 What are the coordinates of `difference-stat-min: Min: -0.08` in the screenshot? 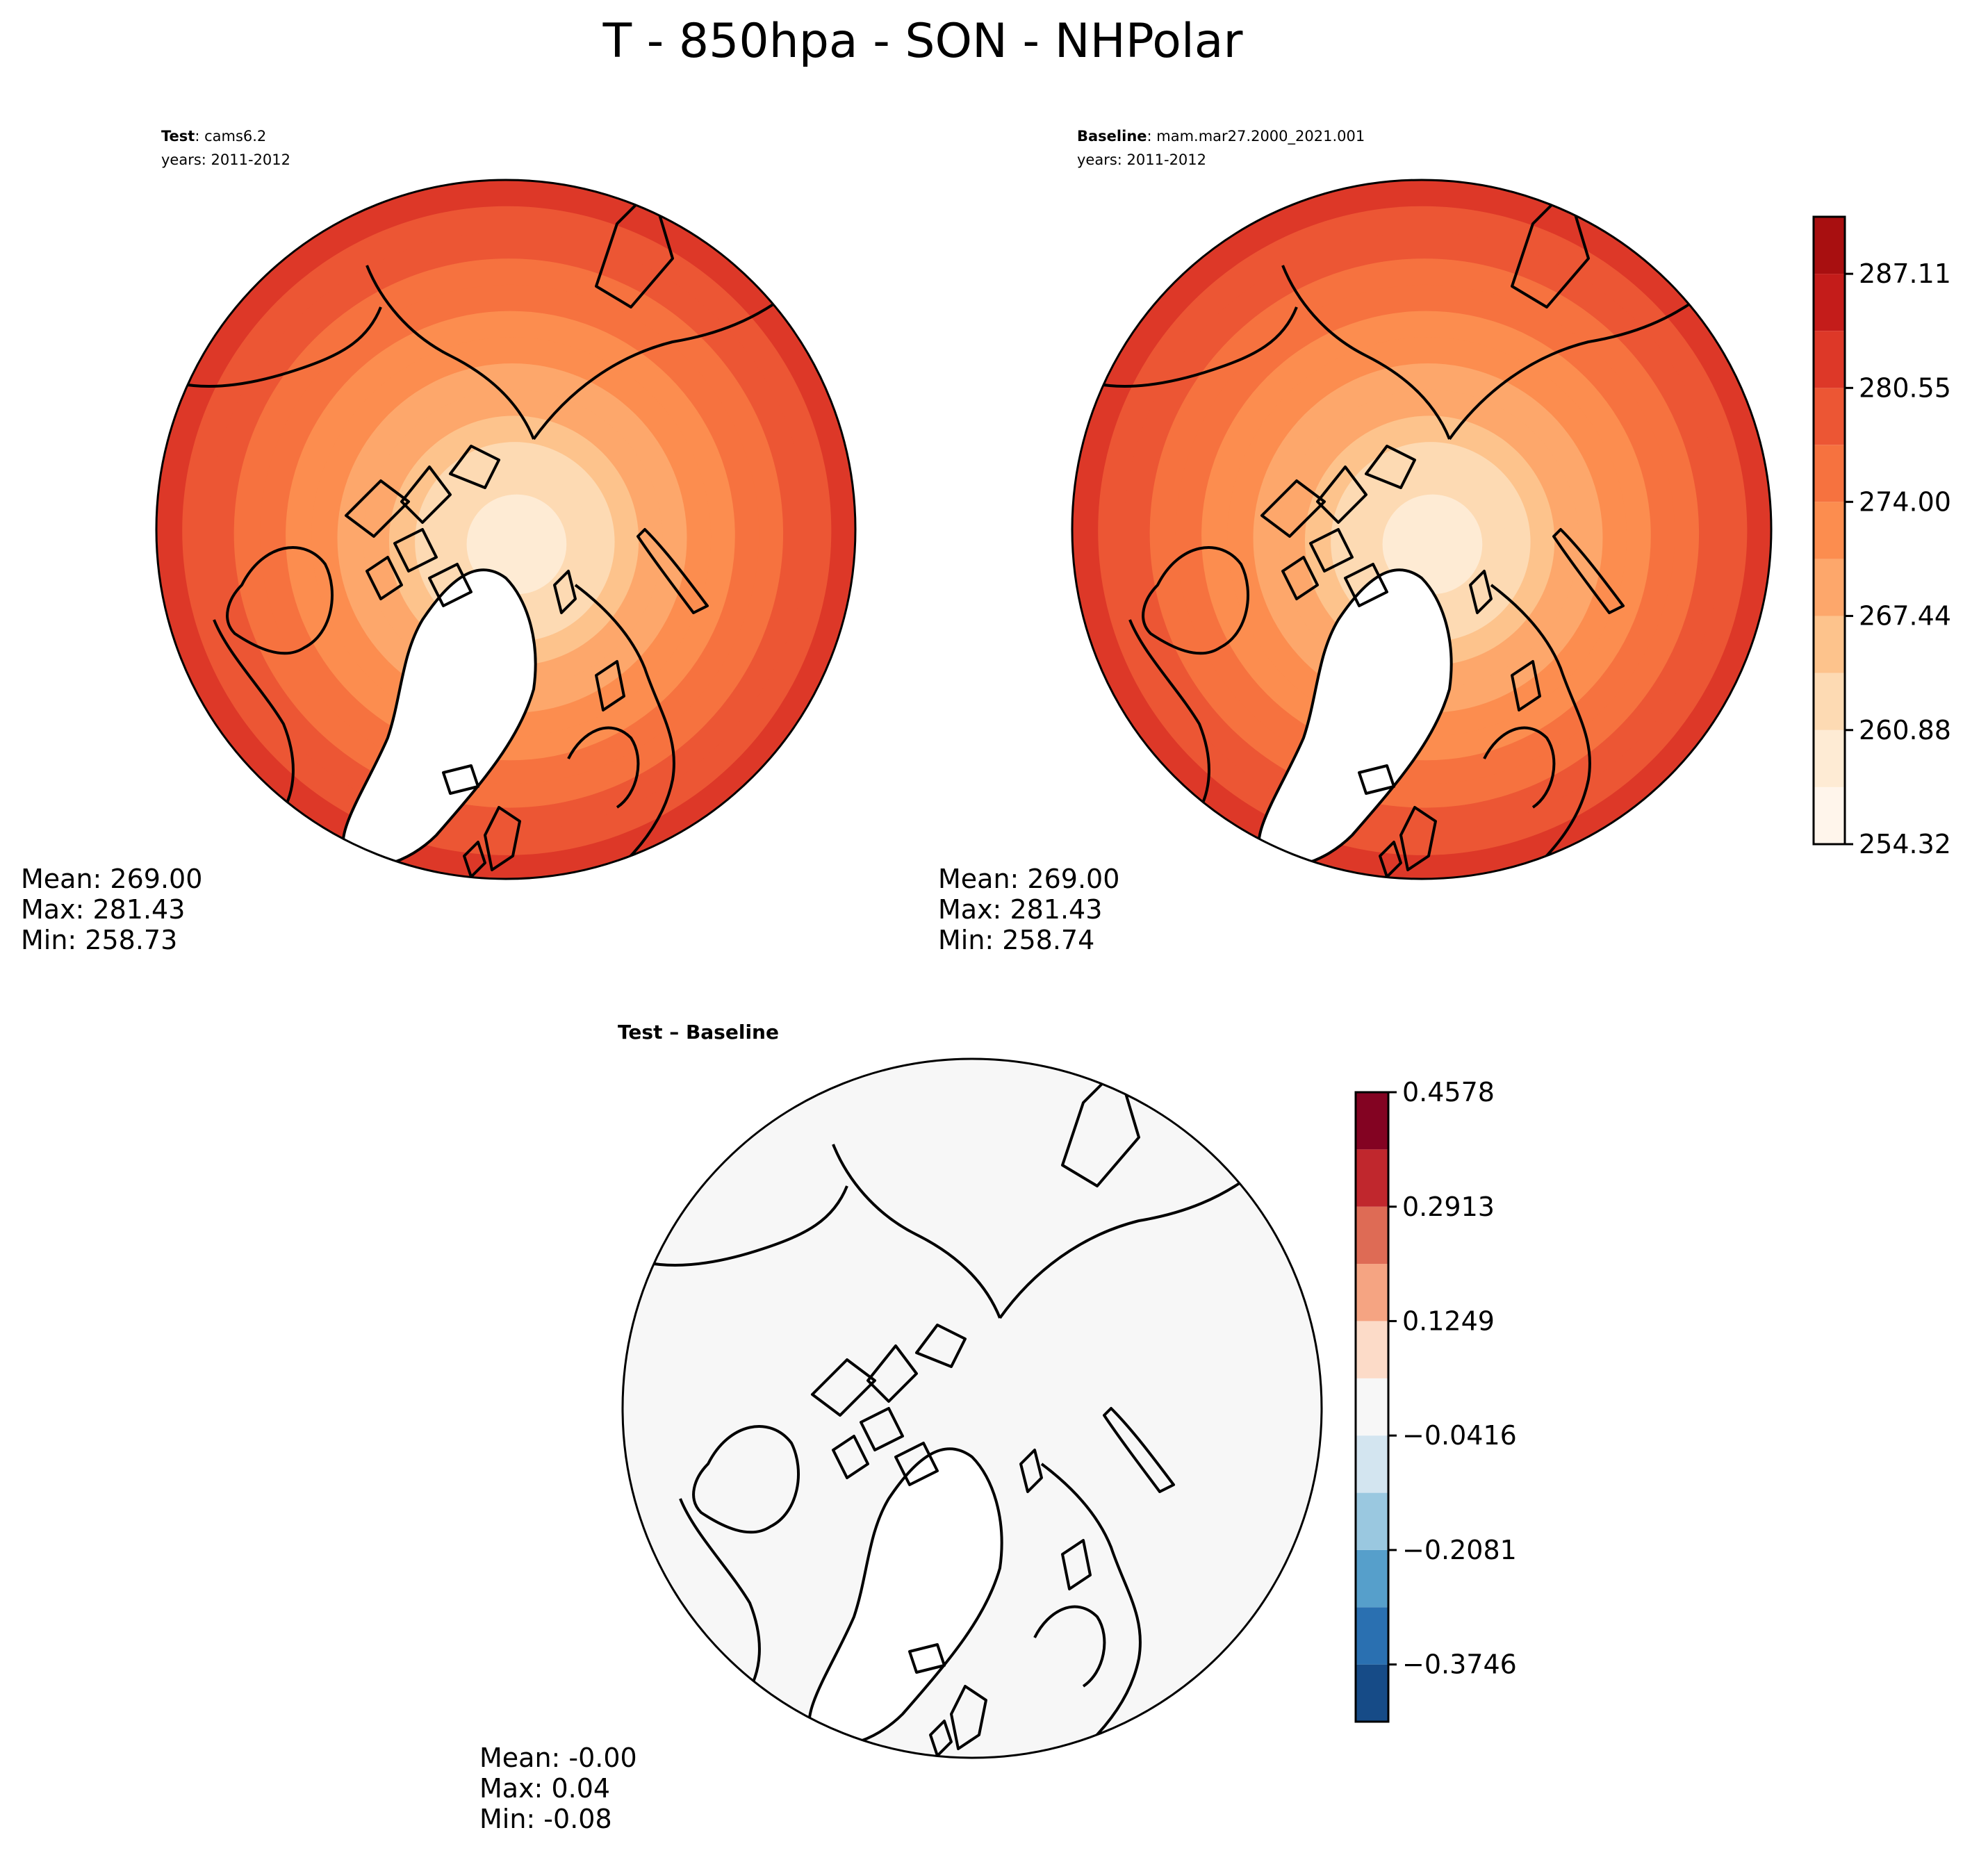 It's located at (545, 1819).